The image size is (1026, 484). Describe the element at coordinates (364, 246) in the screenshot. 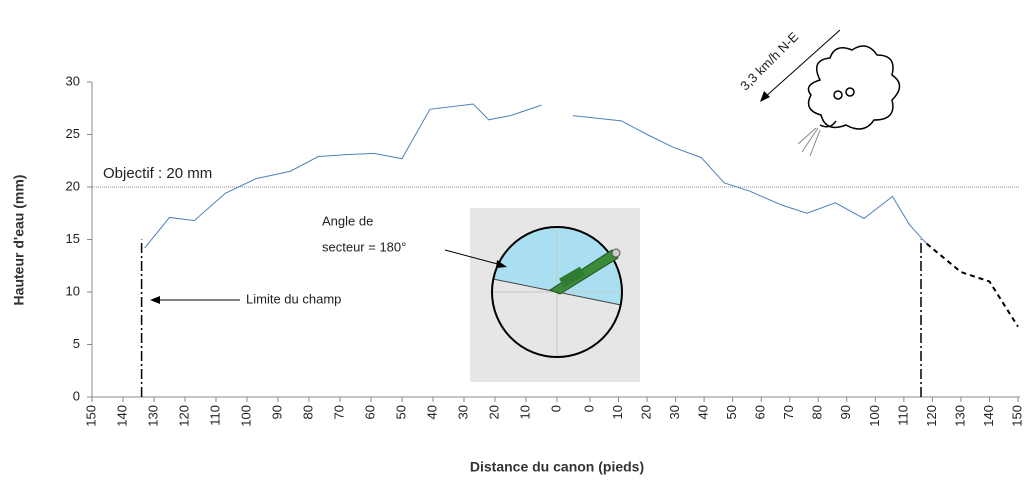

I see `sector-label: secteur = 180°` at that location.